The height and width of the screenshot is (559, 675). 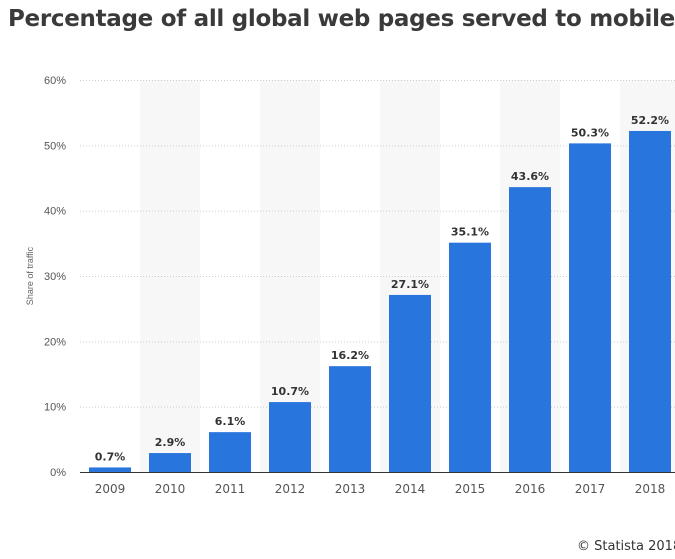 I want to click on x-tick-label: 2016, so click(x=530, y=489).